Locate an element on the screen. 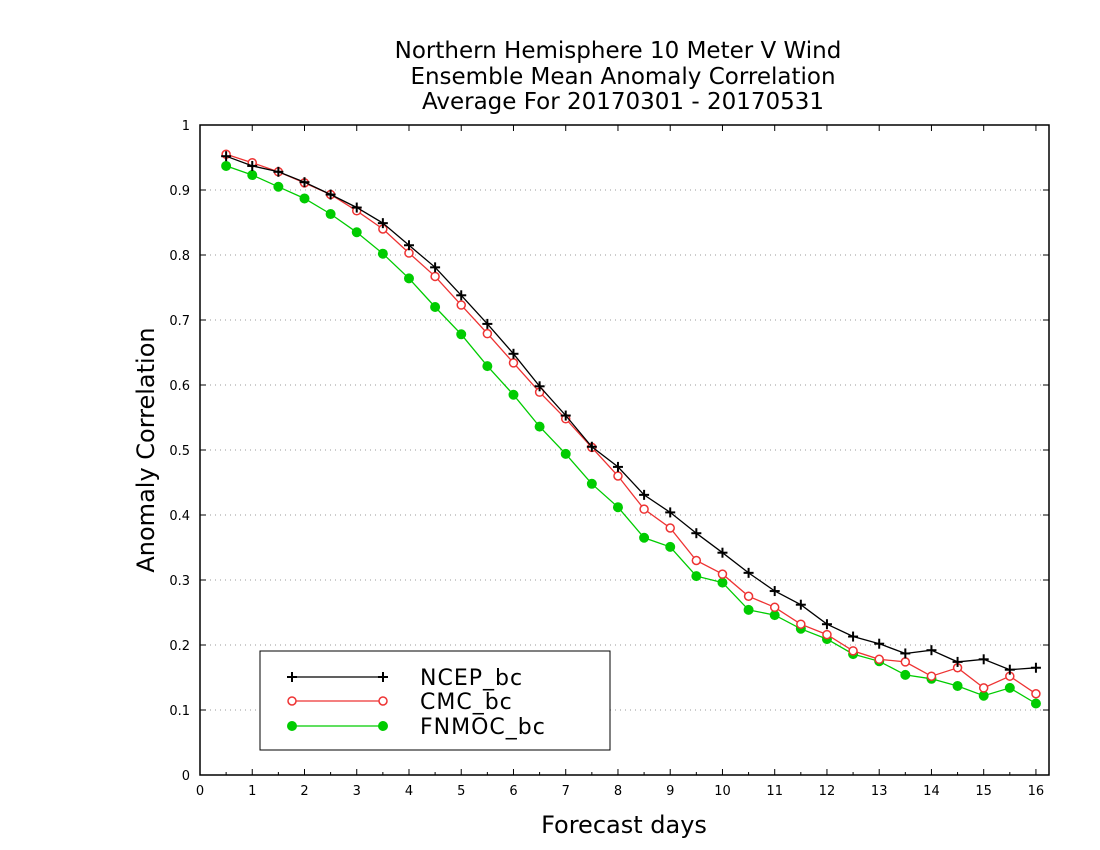 This screenshot has width=1100, height=850. y-tick-label: 0.7 is located at coordinates (179, 321).